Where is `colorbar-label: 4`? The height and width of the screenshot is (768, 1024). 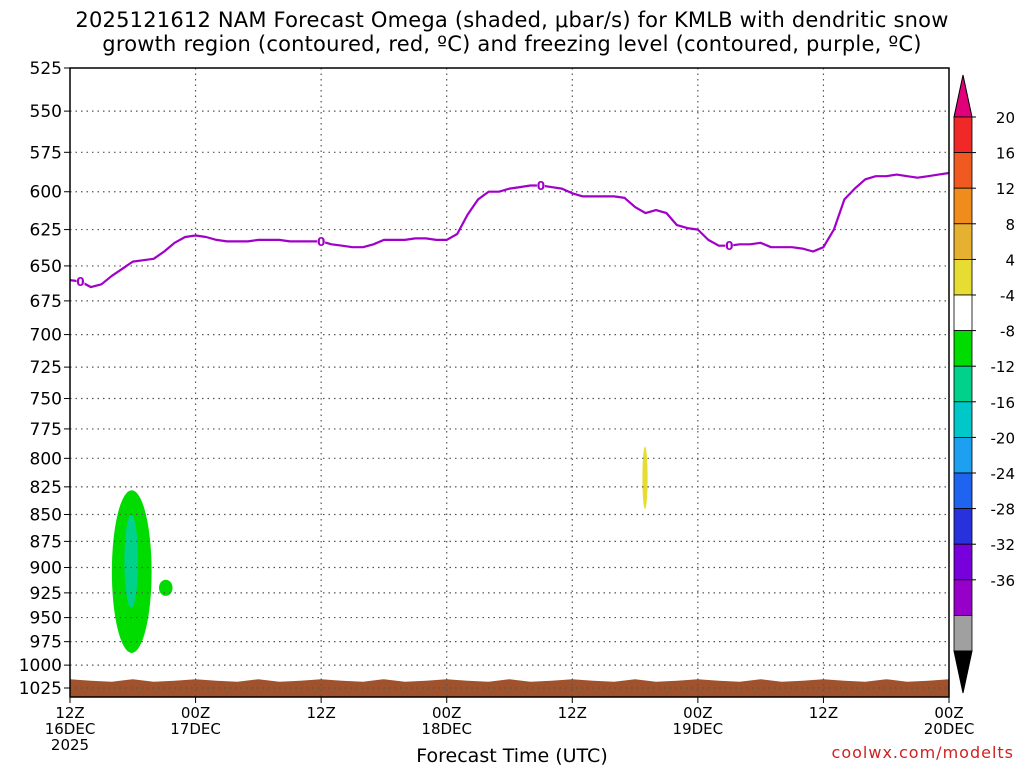 colorbar-label: 4 is located at coordinates (1010, 260).